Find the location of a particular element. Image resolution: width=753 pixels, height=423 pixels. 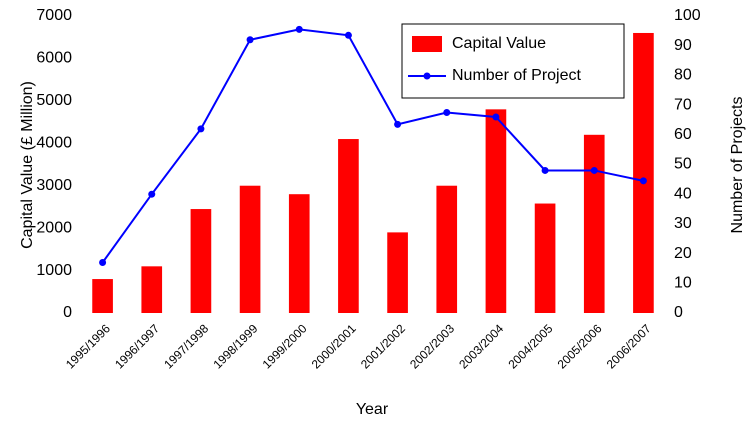

x-tick-label: 2004/2005 is located at coordinates (530, 346).